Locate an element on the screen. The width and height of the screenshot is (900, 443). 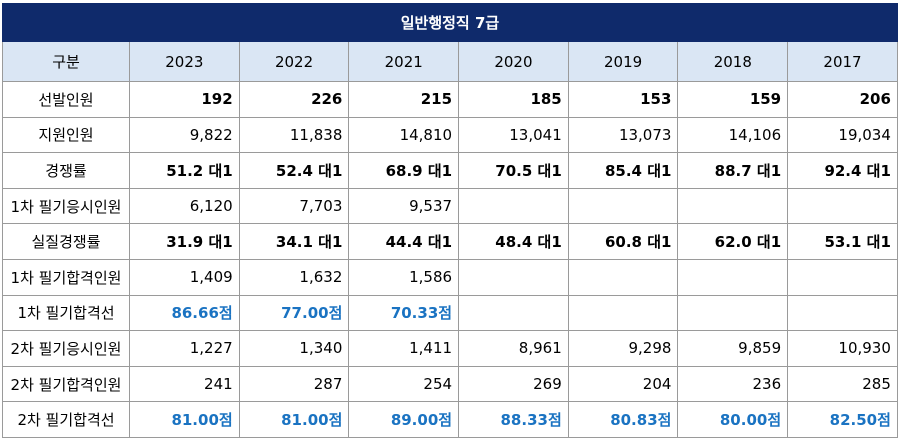
table-cell: 53.1 대1 is located at coordinates (842, 241).